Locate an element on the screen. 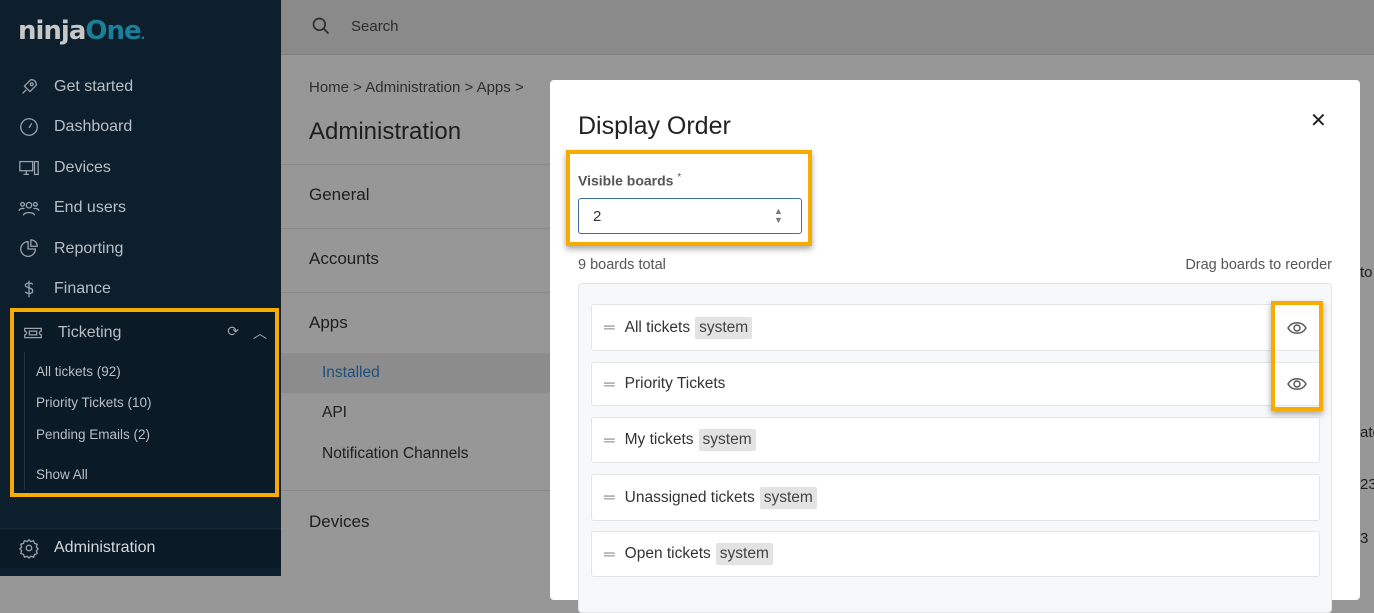 Image resolution: width=1374 pixels, height=613 pixels. text-fragment: ate is located at coordinates (1367, 432).